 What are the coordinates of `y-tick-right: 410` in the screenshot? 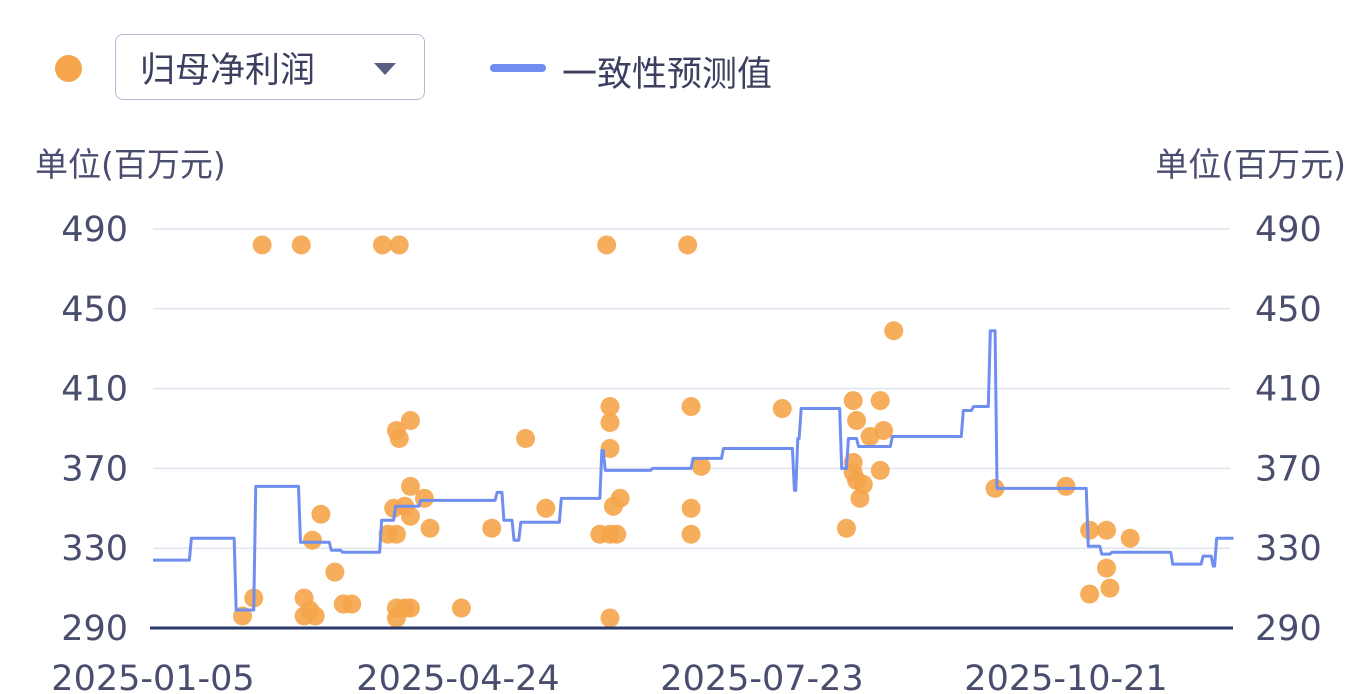 It's located at (1288, 390).